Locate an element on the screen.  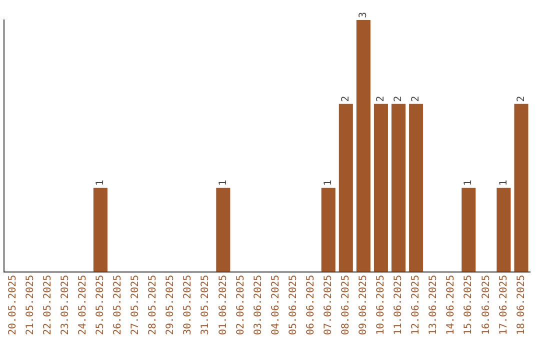
x-tick-label: 06.06.2025 is located at coordinates (310, 305).